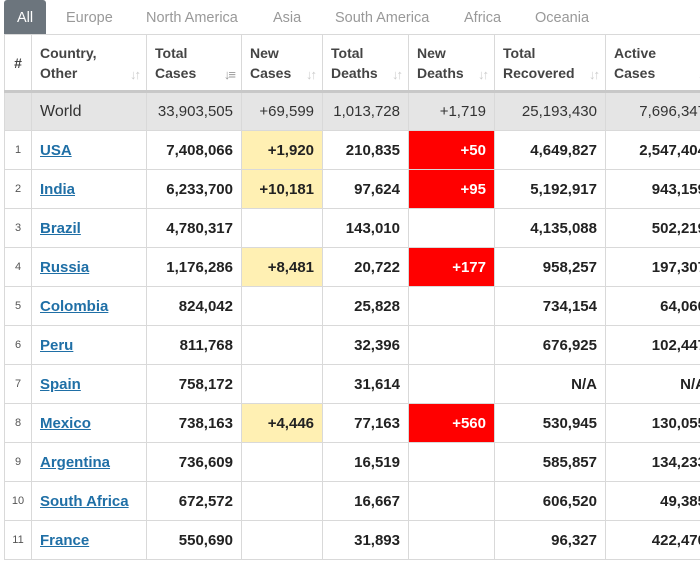 This screenshot has width=700, height=567. I want to click on total-cases: 736,609, so click(194, 462).